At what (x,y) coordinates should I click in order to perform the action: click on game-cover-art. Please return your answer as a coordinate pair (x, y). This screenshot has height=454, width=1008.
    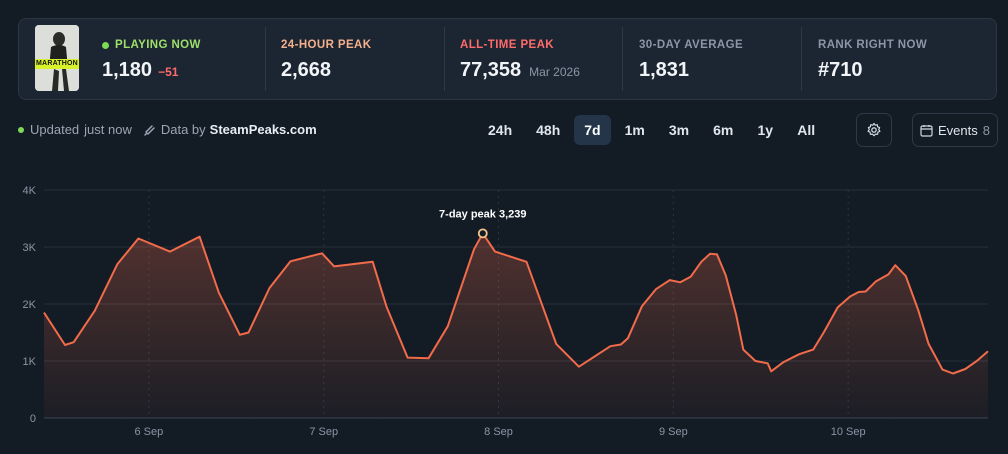
    Looking at the image, I should click on (57, 58).